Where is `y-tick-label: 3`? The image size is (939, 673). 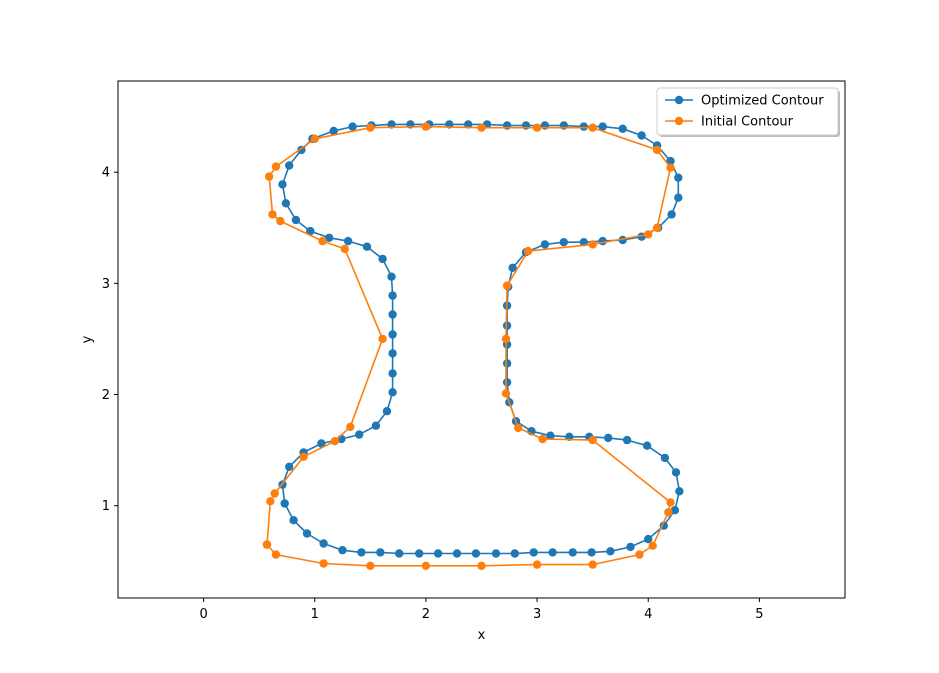
y-tick-label: 3 is located at coordinates (106, 284).